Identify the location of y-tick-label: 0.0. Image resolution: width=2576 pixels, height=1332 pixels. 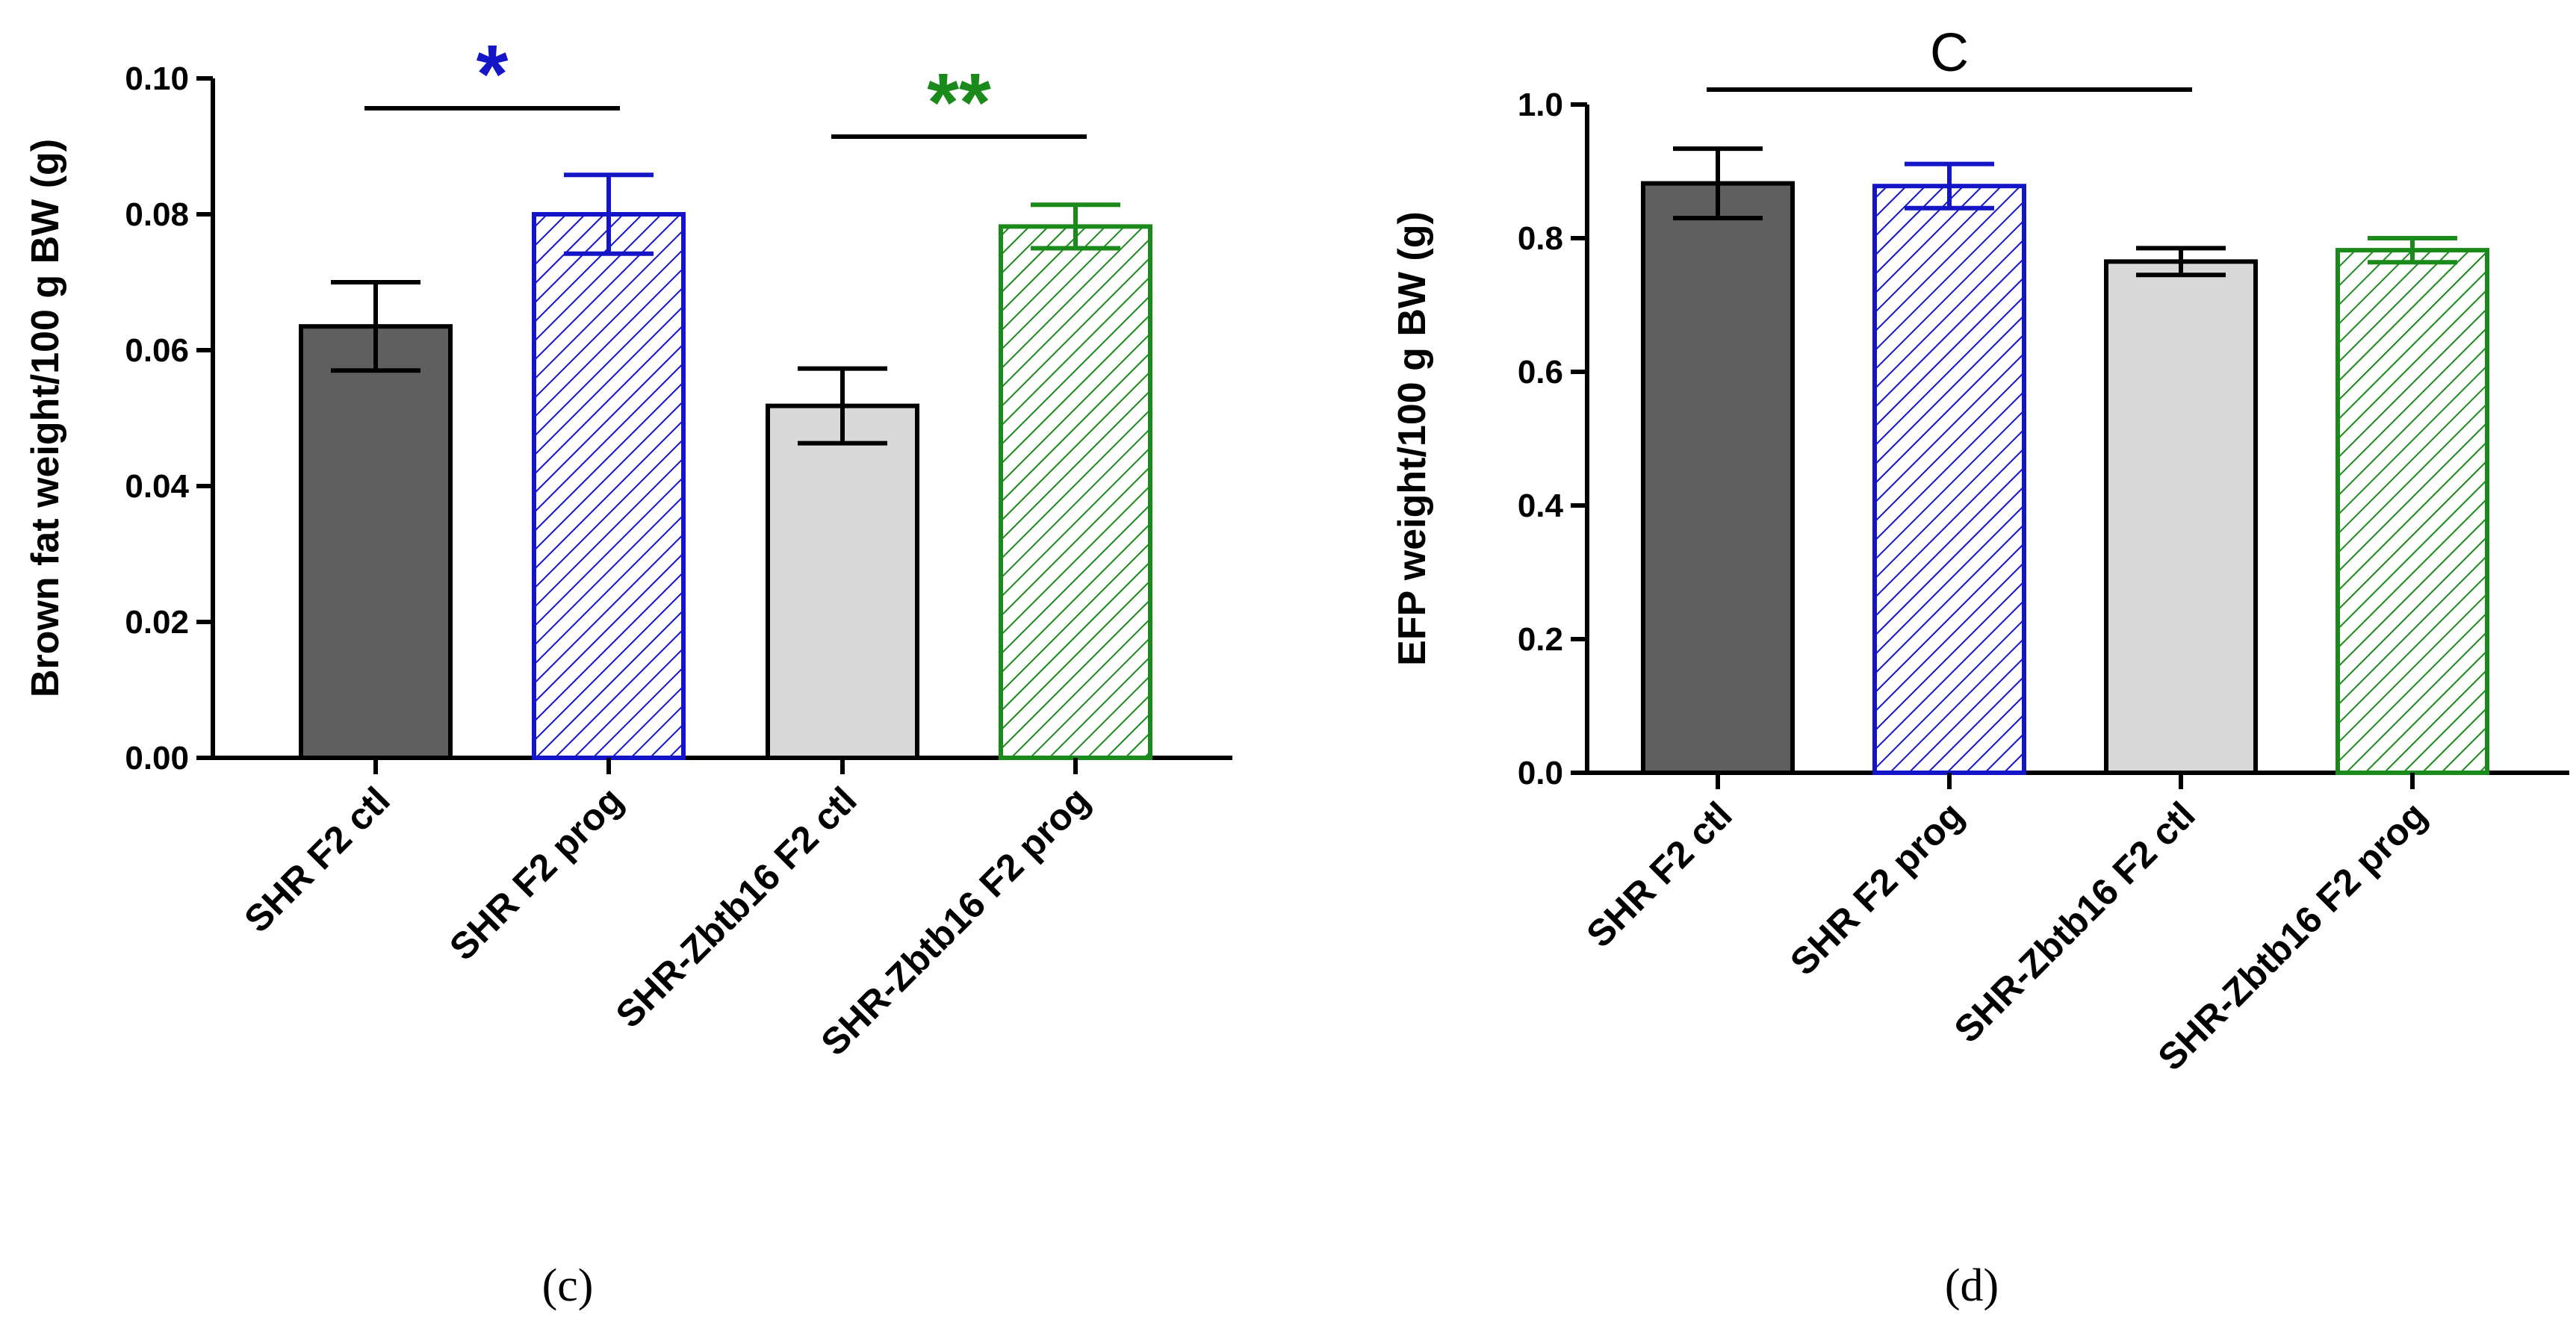
(1540, 773).